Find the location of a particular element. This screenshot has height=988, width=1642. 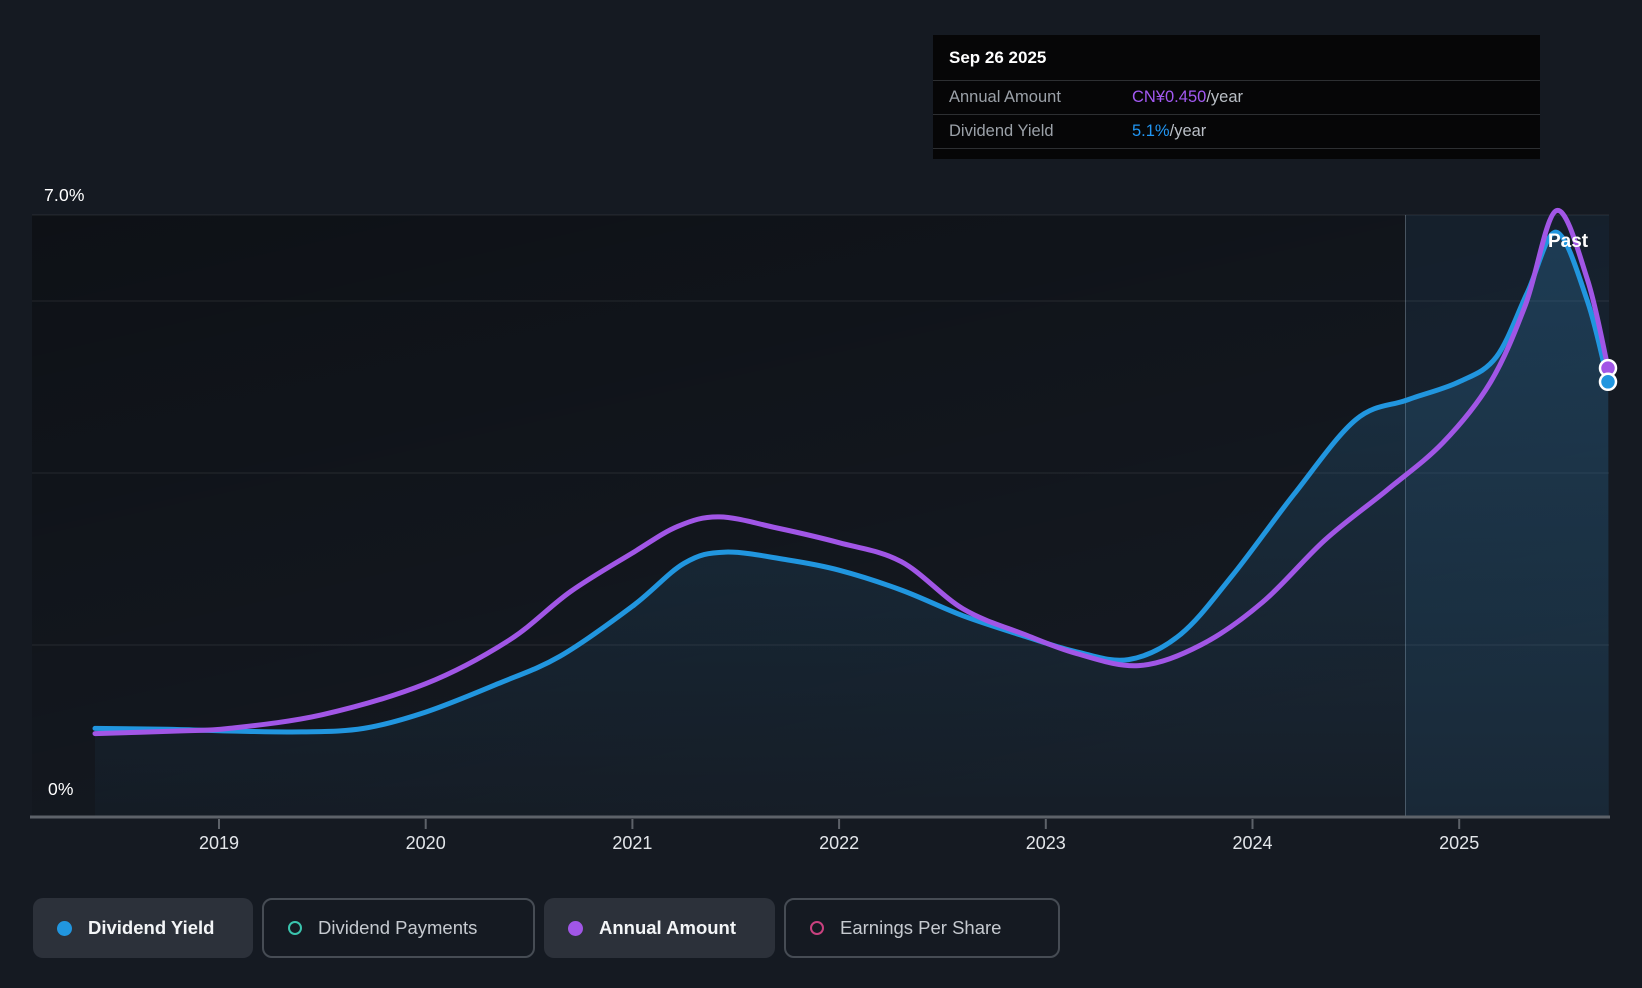

legend-button-dividend-payments: Dividend Payments is located at coordinates (398, 928).